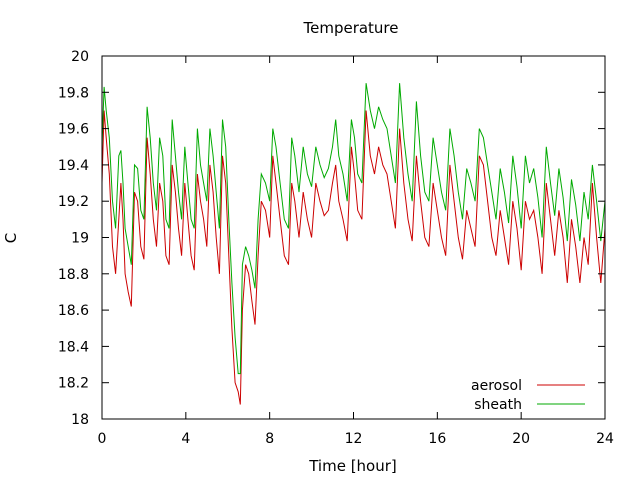 The width and height of the screenshot is (640, 480). I want to click on x-tick-label: 24, so click(605, 439).